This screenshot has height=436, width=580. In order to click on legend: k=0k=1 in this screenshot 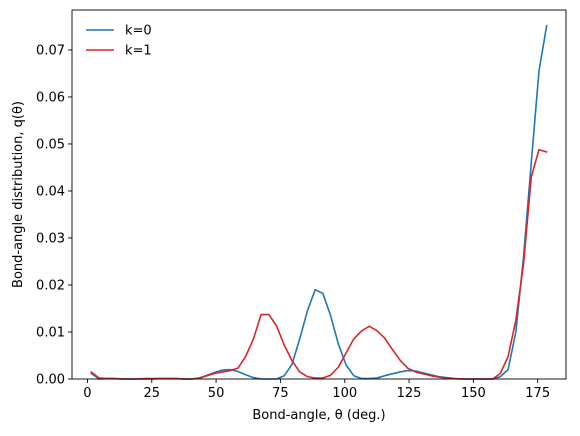, I will do `click(119, 41)`.